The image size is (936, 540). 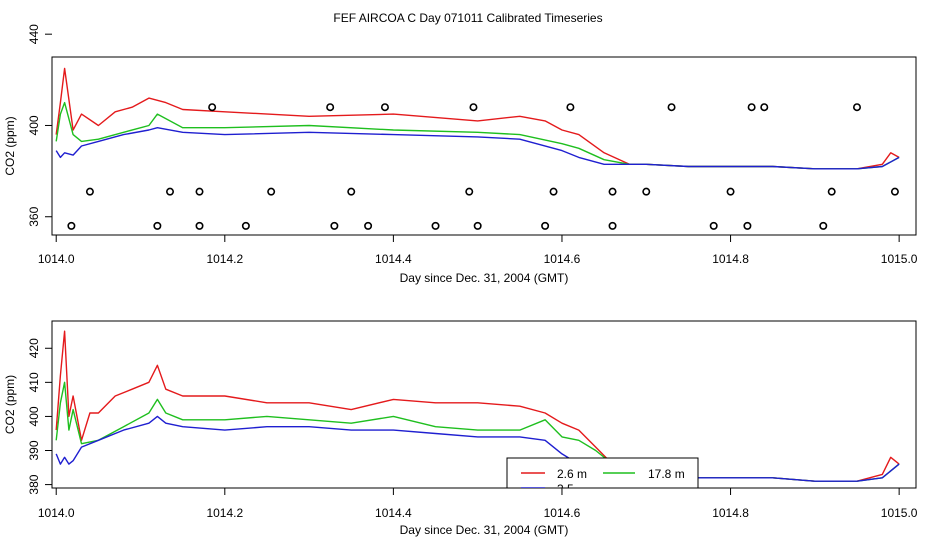 I want to click on y-tick-label: 360, so click(x=34, y=216).